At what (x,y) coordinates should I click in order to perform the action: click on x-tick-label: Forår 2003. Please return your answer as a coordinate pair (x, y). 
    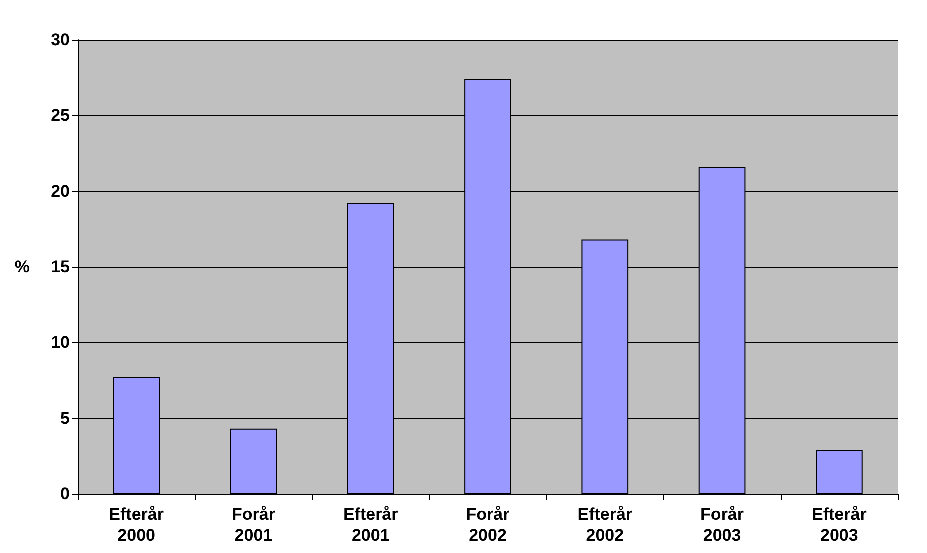
    Looking at the image, I should click on (722, 525).